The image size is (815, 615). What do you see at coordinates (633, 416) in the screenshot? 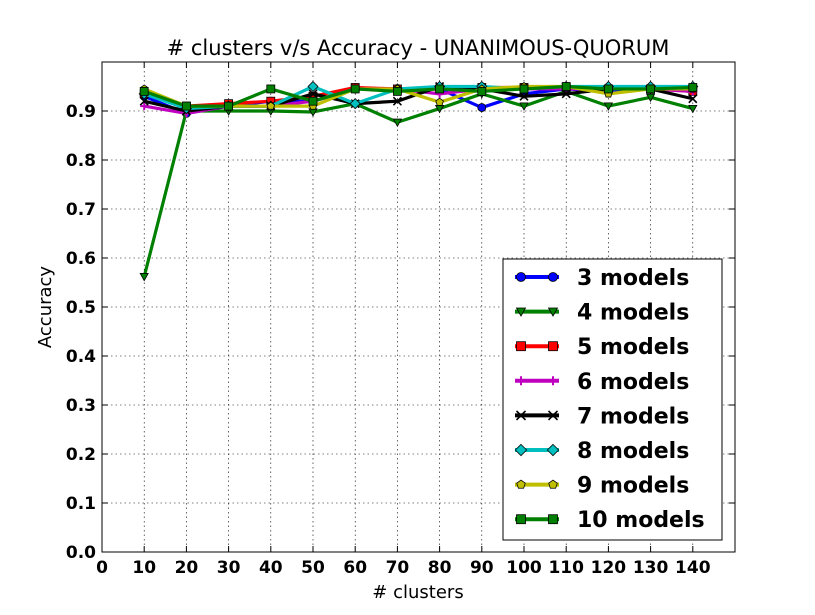
I see `legend-label: 7 models` at bounding box center [633, 416].